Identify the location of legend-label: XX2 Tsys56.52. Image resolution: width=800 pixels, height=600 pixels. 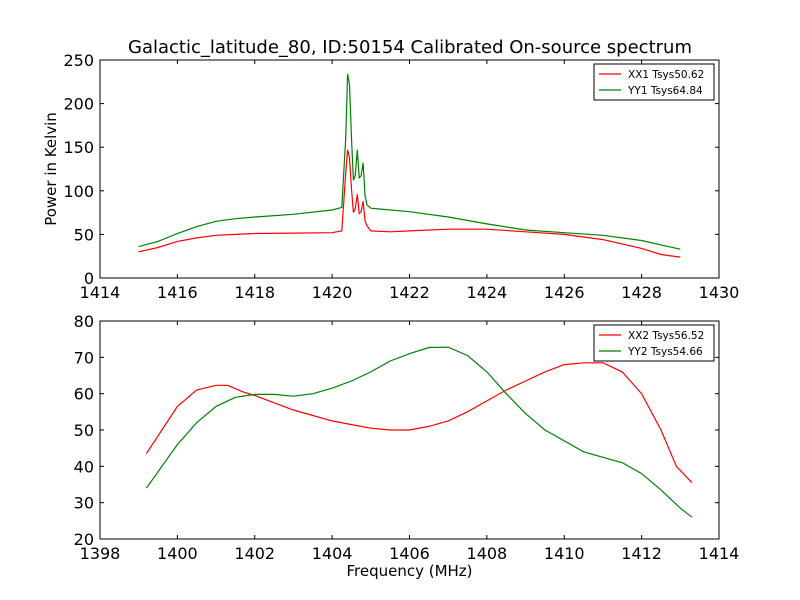
(666, 336).